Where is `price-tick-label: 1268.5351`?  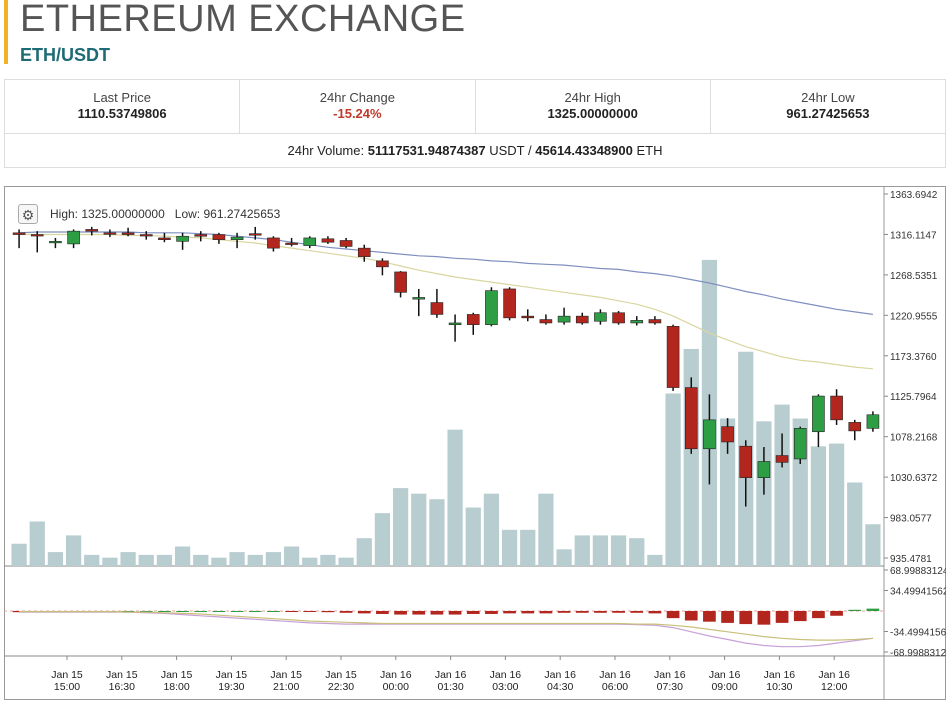
price-tick-label: 1268.5351 is located at coordinates (914, 276).